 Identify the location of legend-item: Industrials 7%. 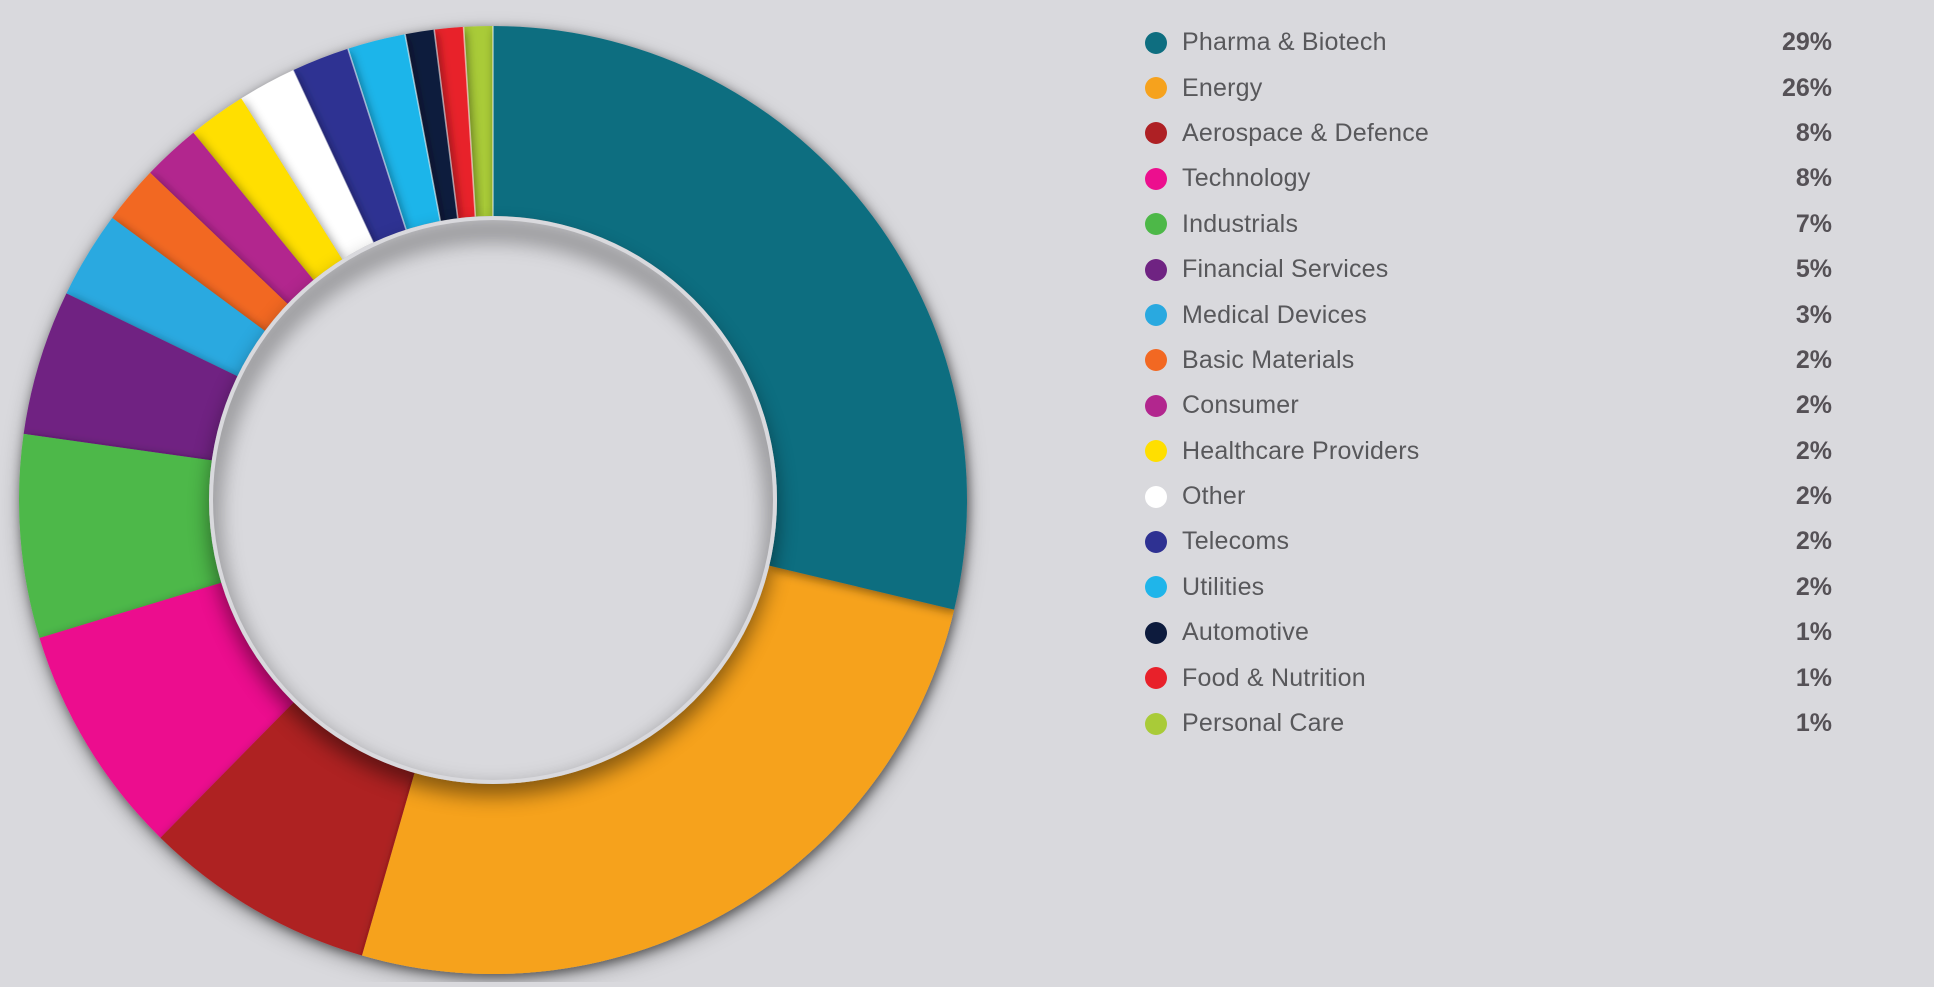
(1488, 224).